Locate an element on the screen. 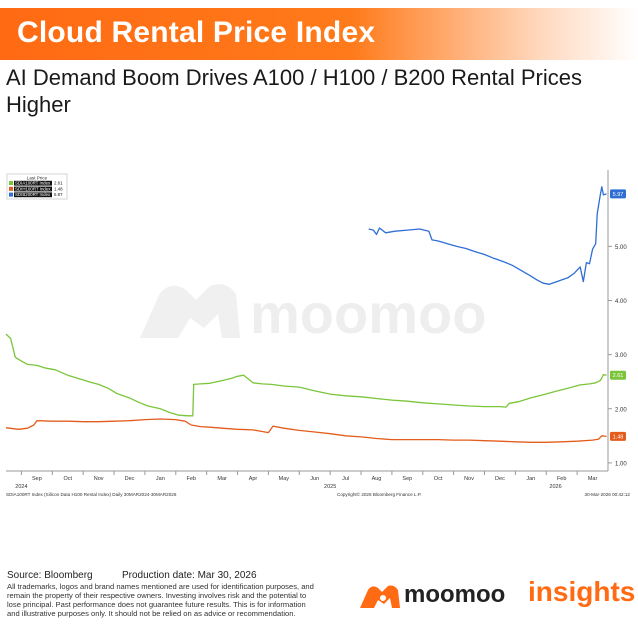  brand-logo: moomoo insights is located at coordinates (496, 594).